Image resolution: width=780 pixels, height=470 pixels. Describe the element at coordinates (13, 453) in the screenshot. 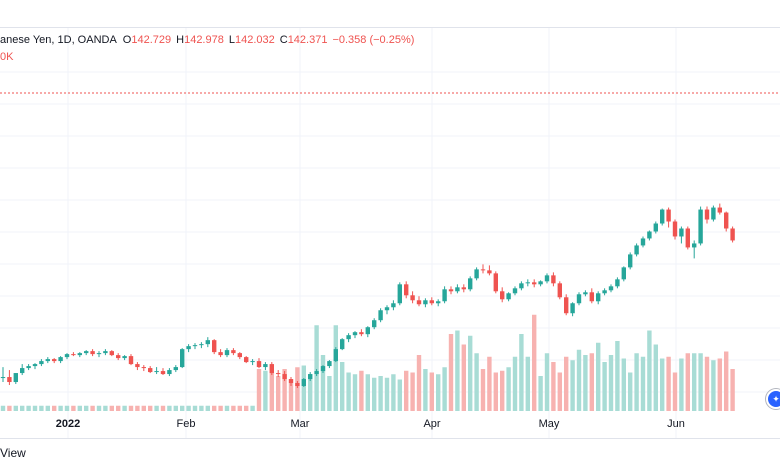

I see `footer-link: View` at that location.